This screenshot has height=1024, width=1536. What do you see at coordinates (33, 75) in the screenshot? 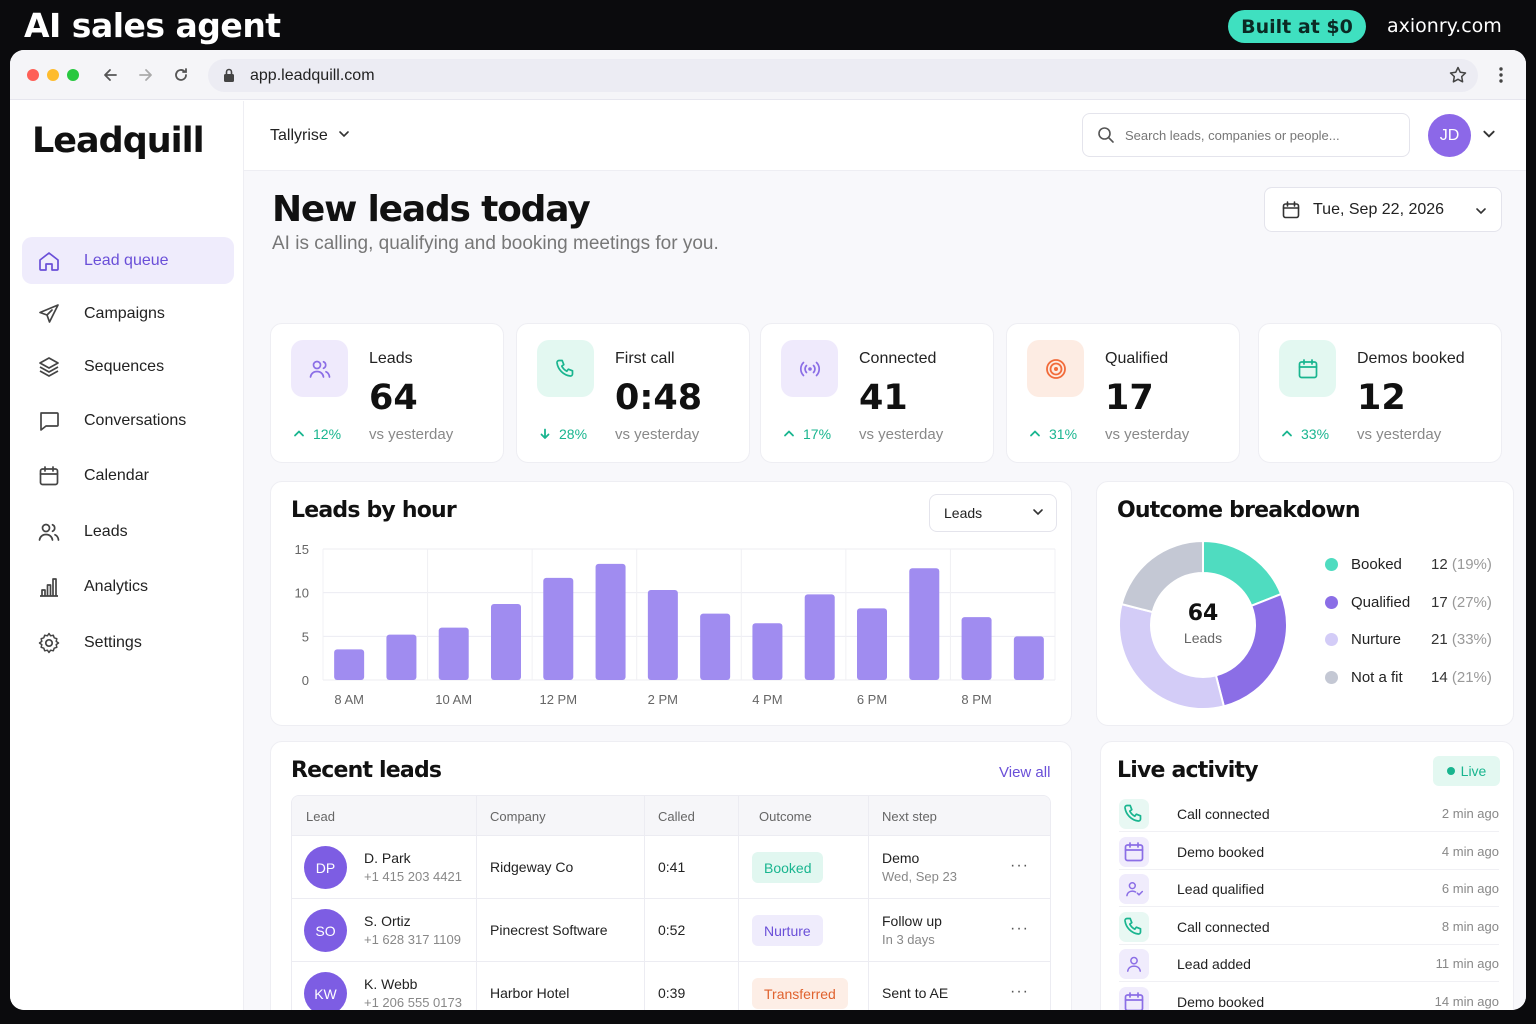
I see `close-window-button` at bounding box center [33, 75].